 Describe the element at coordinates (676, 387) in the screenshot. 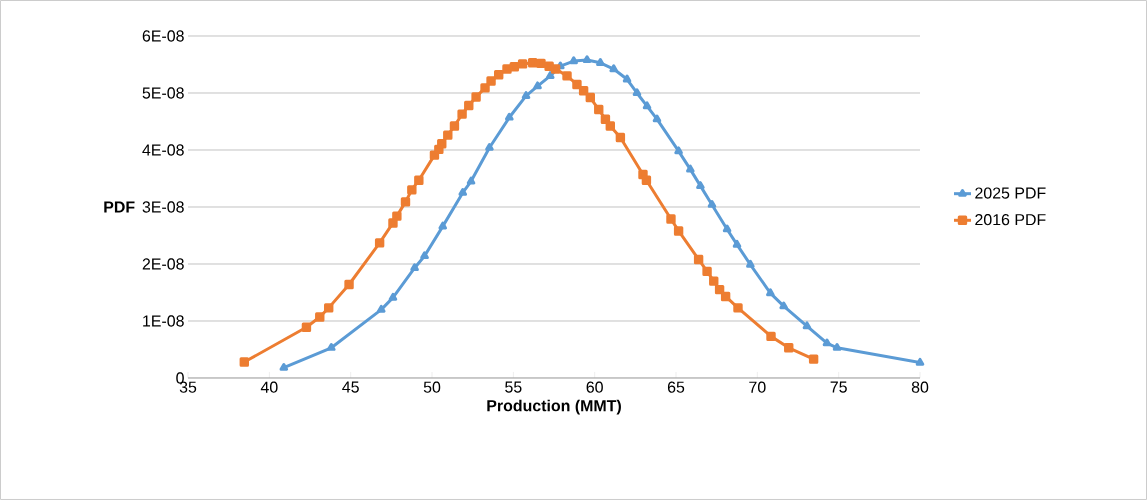

I see `x-tick-label: 65` at that location.